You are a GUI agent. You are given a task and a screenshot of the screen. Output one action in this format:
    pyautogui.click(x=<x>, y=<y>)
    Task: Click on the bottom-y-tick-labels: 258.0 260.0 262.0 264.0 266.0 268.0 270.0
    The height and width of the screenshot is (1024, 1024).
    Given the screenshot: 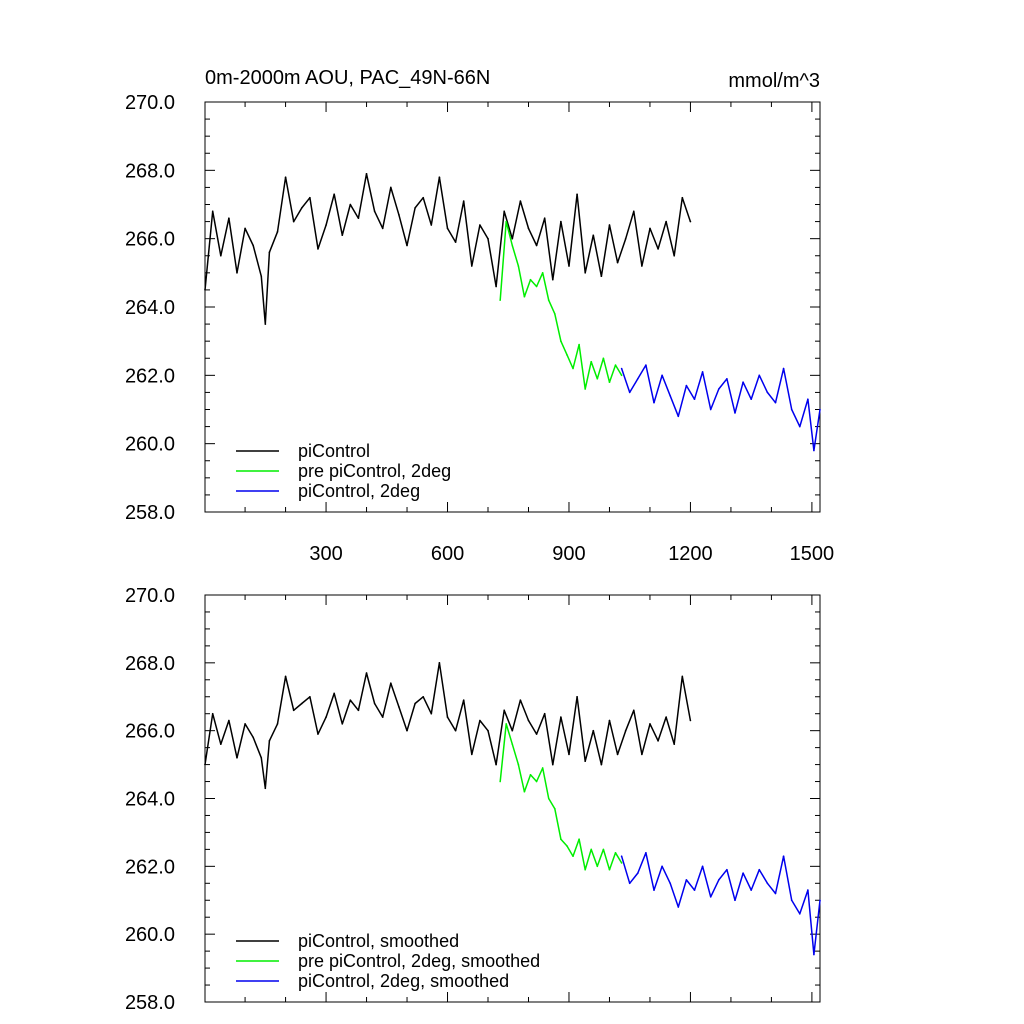 What is the action you would take?
    pyautogui.click(x=150, y=799)
    